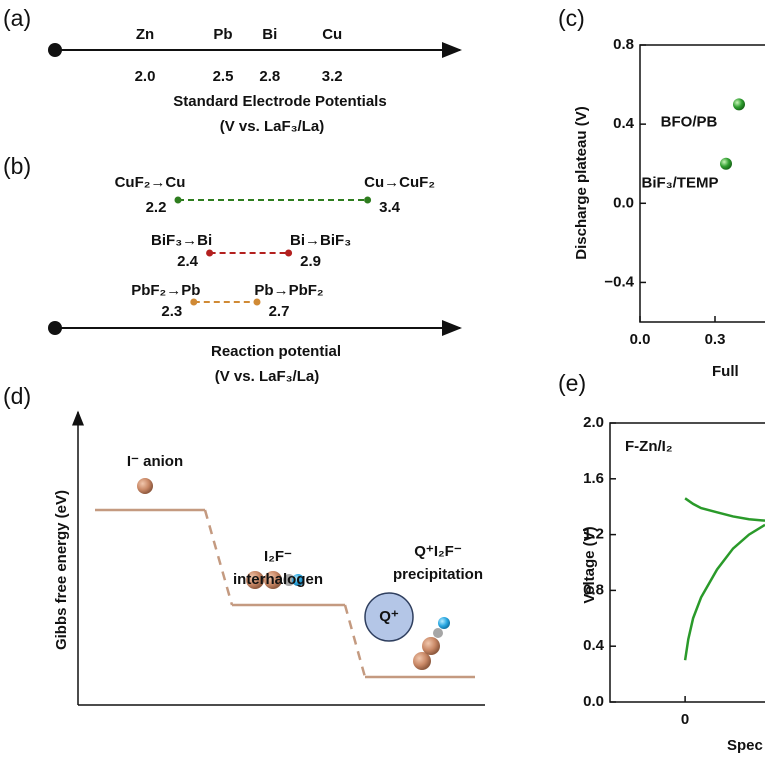  What do you see at coordinates (619, 281) in the screenshot?
I see `y-tick-label: −0.4` at bounding box center [619, 281].